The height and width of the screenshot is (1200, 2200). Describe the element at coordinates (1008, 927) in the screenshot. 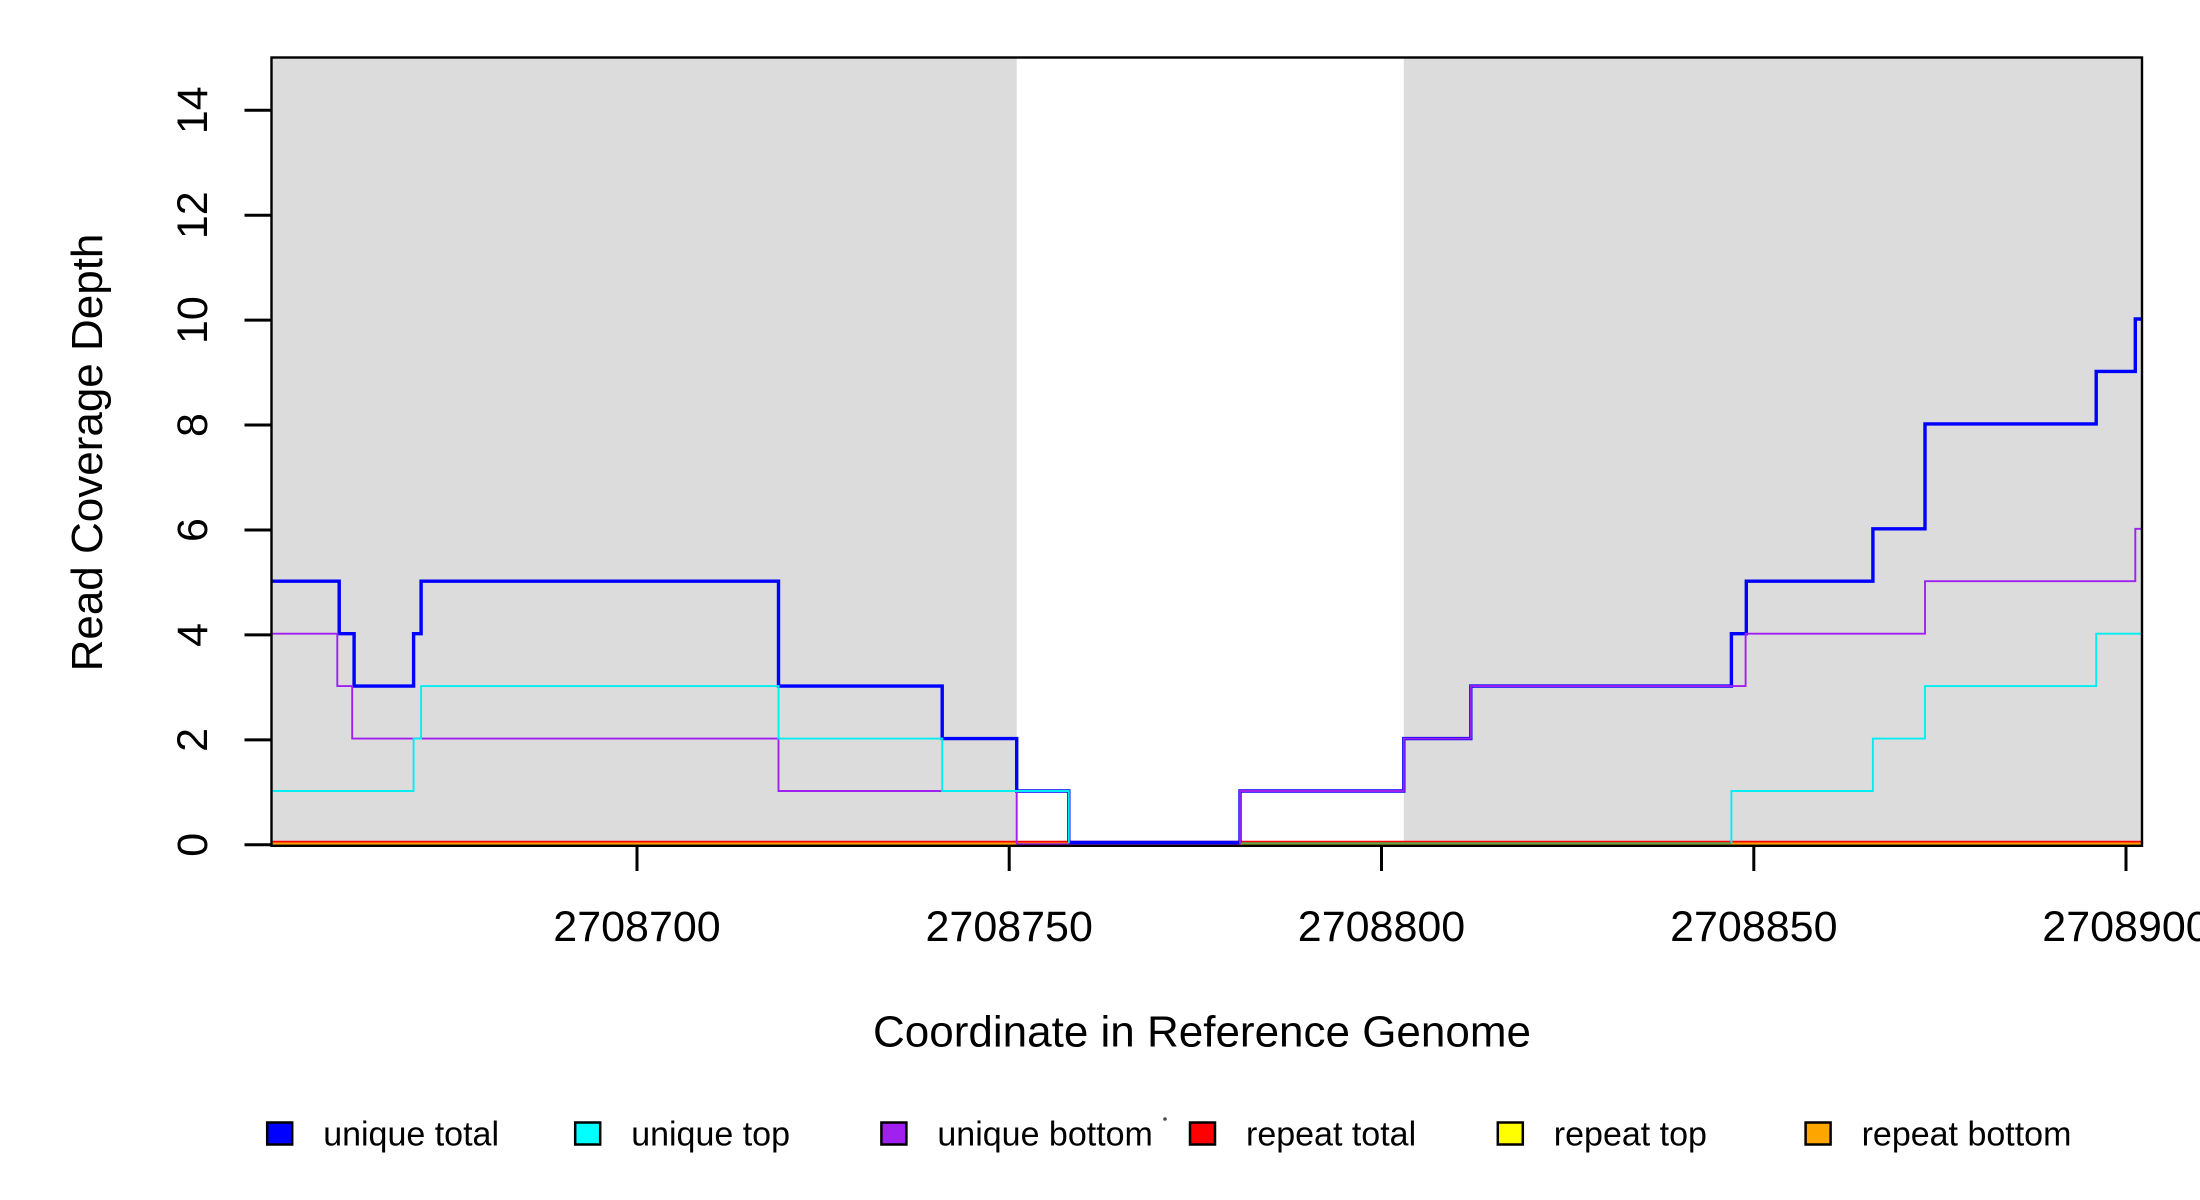

I see `svg-text: 2708750` at that location.